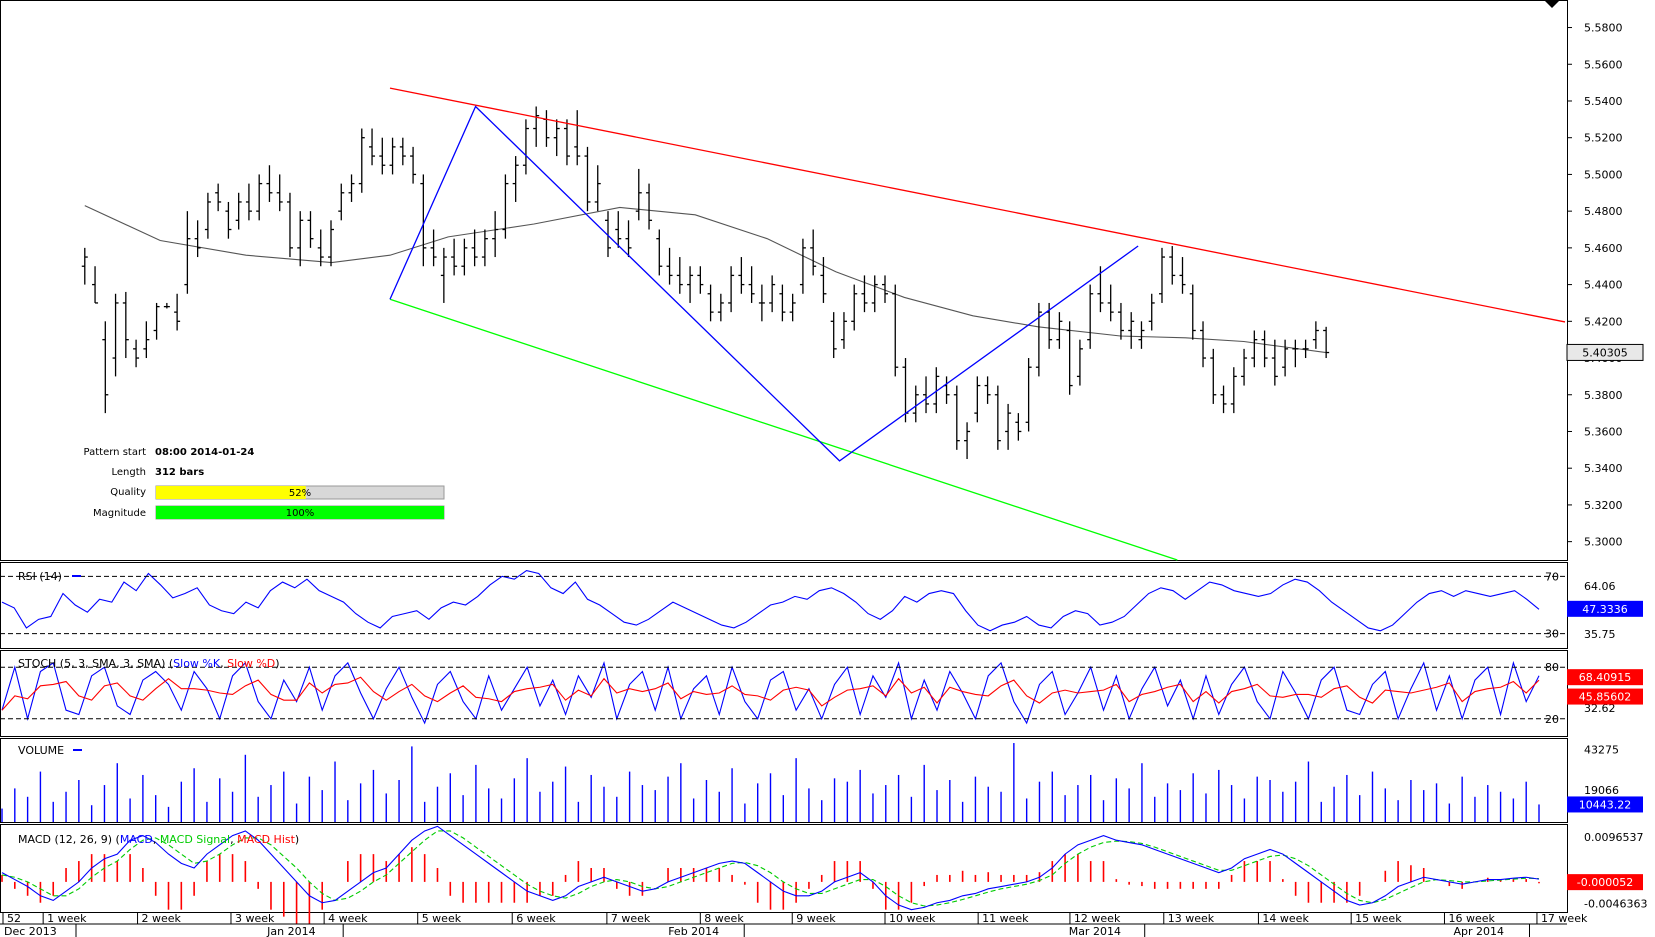 The width and height of the screenshot is (1655, 937). I want to click on macd-legend-sep1: ,, so click(156, 839).